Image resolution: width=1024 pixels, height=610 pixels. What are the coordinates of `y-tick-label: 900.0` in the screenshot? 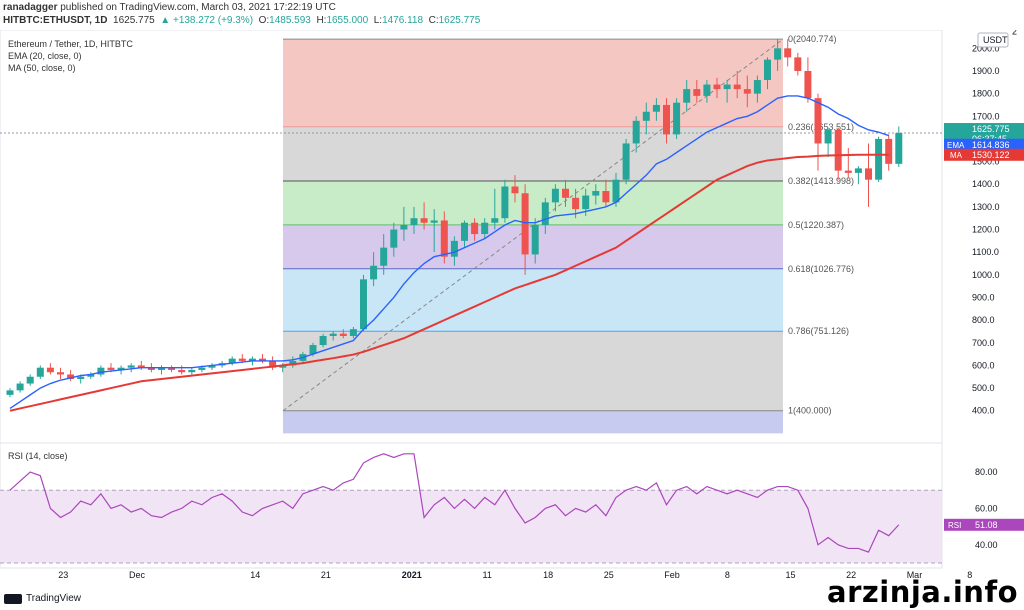 It's located at (983, 297).